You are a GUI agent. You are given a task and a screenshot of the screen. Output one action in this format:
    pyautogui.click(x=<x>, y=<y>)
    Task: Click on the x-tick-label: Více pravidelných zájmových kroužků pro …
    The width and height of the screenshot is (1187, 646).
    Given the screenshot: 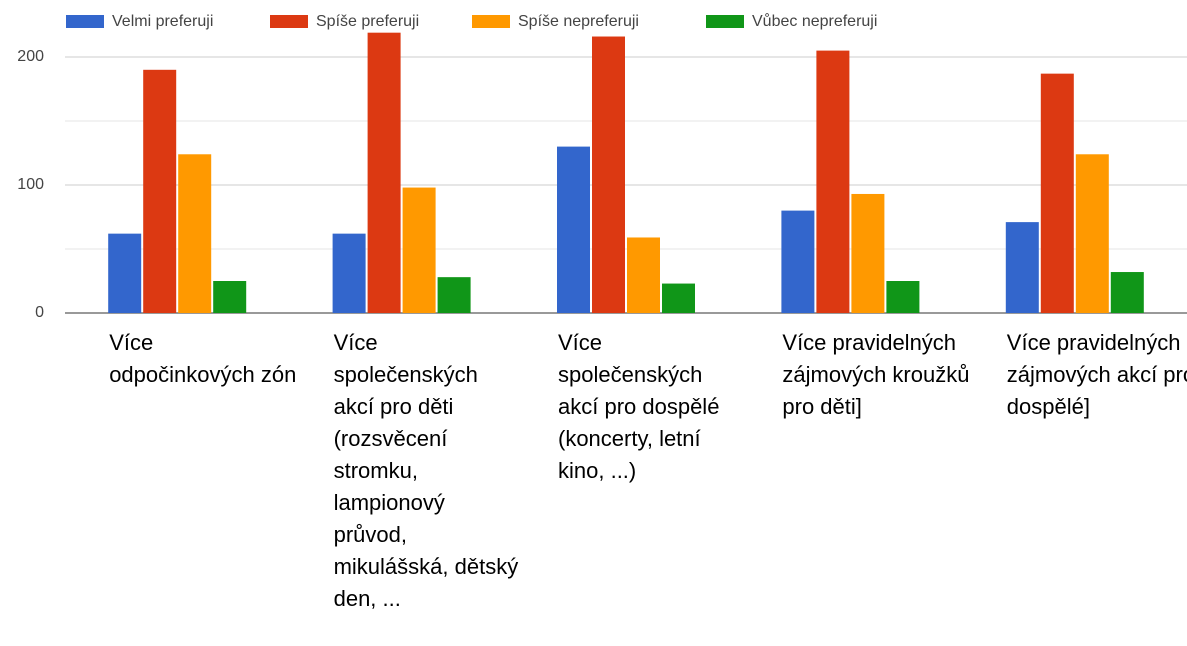 What is the action you would take?
    pyautogui.click(x=876, y=374)
    